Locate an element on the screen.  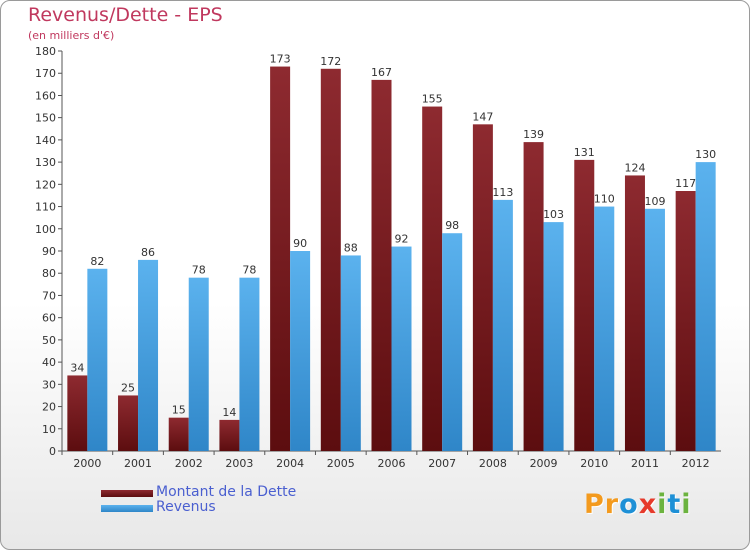
data-label: 15 is located at coordinates (179, 410).